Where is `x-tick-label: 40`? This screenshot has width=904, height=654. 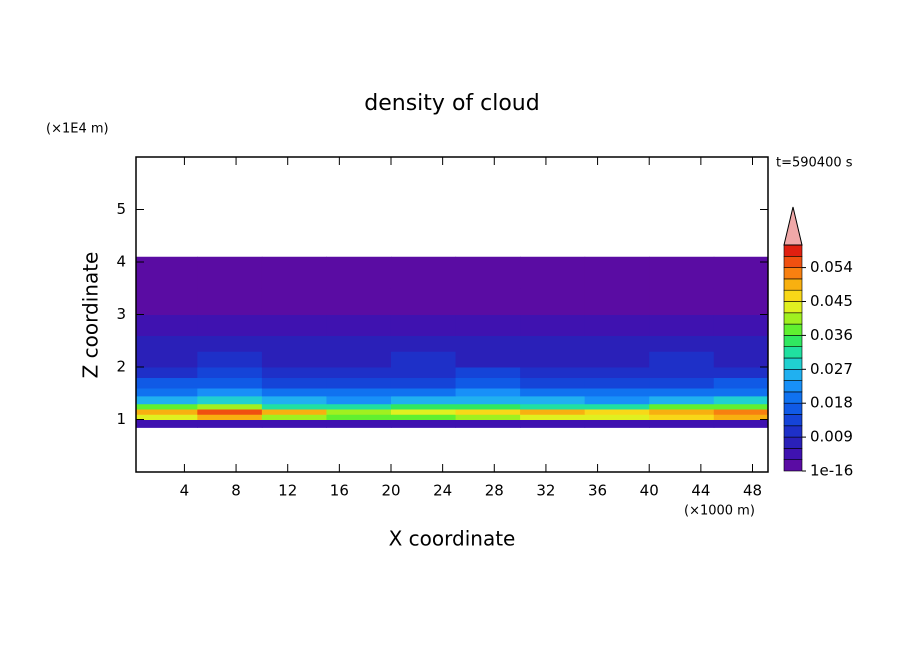
x-tick-label: 40 is located at coordinates (649, 491).